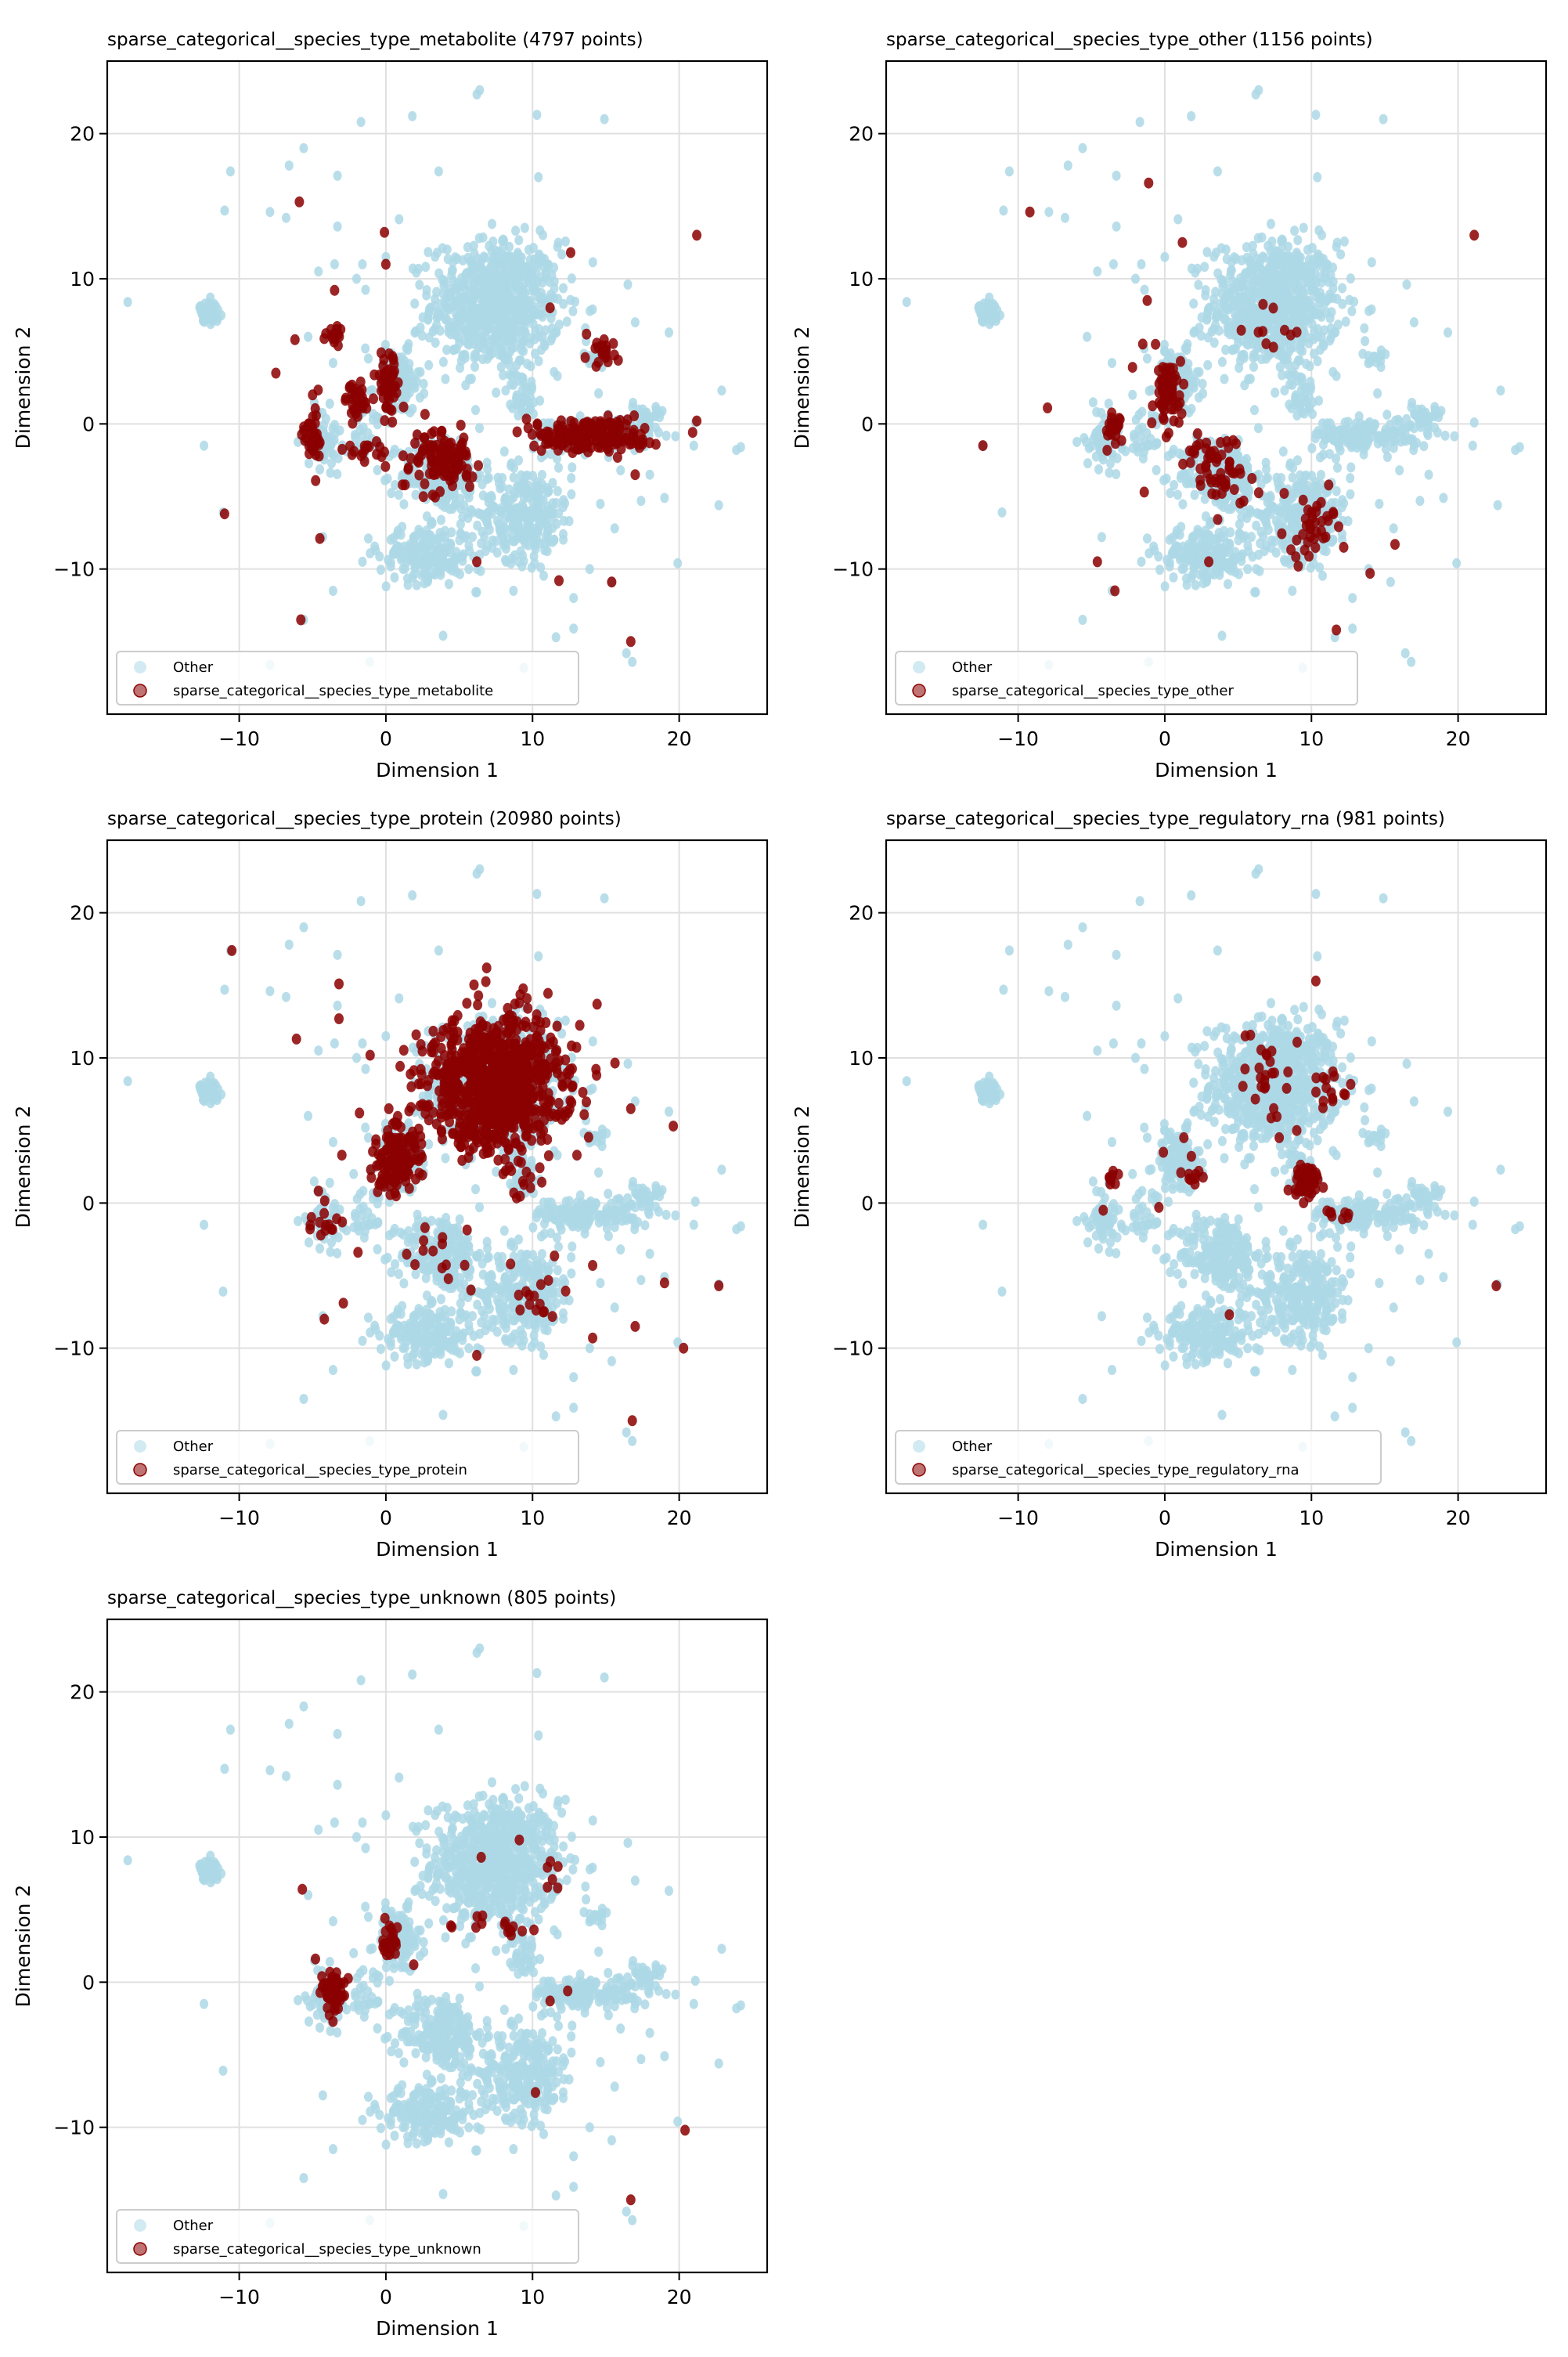 This screenshot has width=1568, height=2357. What do you see at coordinates (88, 424) in the screenshot?
I see `y-tick-label: 0` at bounding box center [88, 424].